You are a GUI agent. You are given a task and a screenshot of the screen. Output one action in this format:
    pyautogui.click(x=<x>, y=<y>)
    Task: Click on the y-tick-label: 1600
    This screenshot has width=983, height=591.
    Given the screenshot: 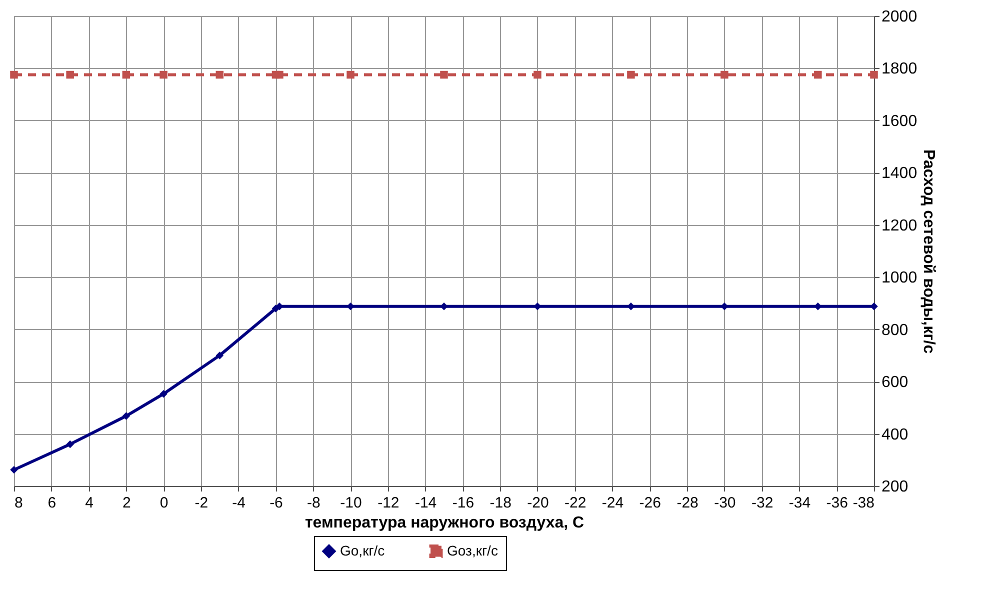 What is the action you would take?
    pyautogui.click(x=900, y=121)
    